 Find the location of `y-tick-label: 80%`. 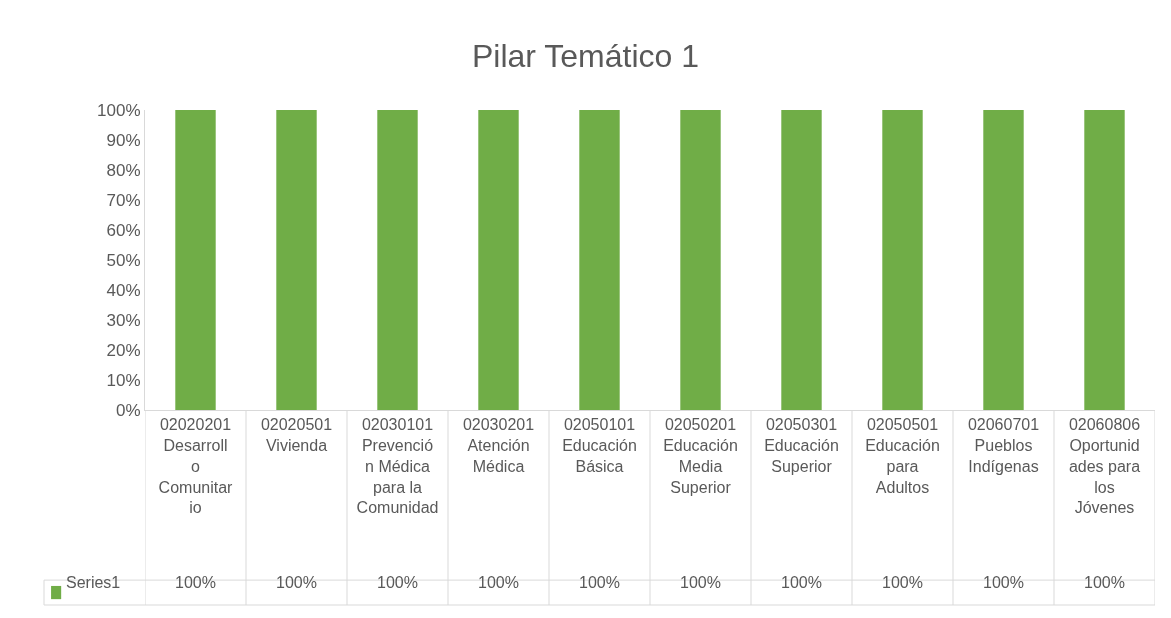

y-tick-label: 80% is located at coordinates (123, 170).